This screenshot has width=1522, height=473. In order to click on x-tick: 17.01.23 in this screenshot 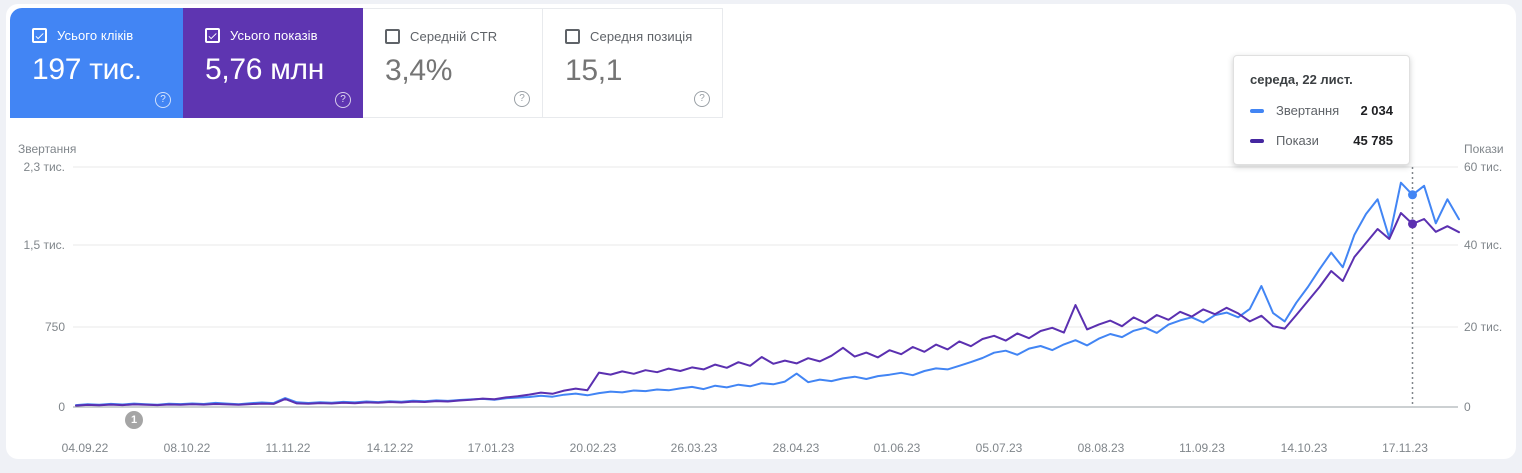, I will do `click(491, 448)`.